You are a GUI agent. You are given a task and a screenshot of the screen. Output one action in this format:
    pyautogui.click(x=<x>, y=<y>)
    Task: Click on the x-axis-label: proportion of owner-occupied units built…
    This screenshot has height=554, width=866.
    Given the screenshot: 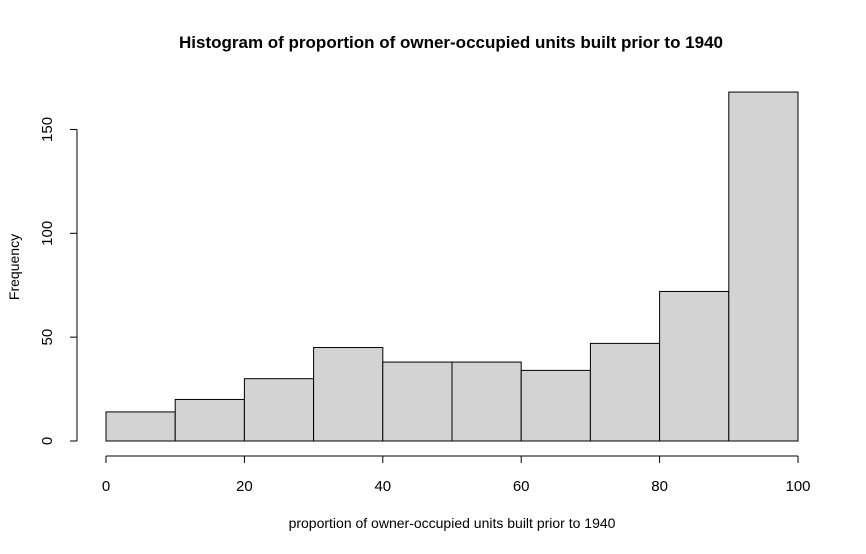 What is the action you would take?
    pyautogui.click(x=452, y=523)
    